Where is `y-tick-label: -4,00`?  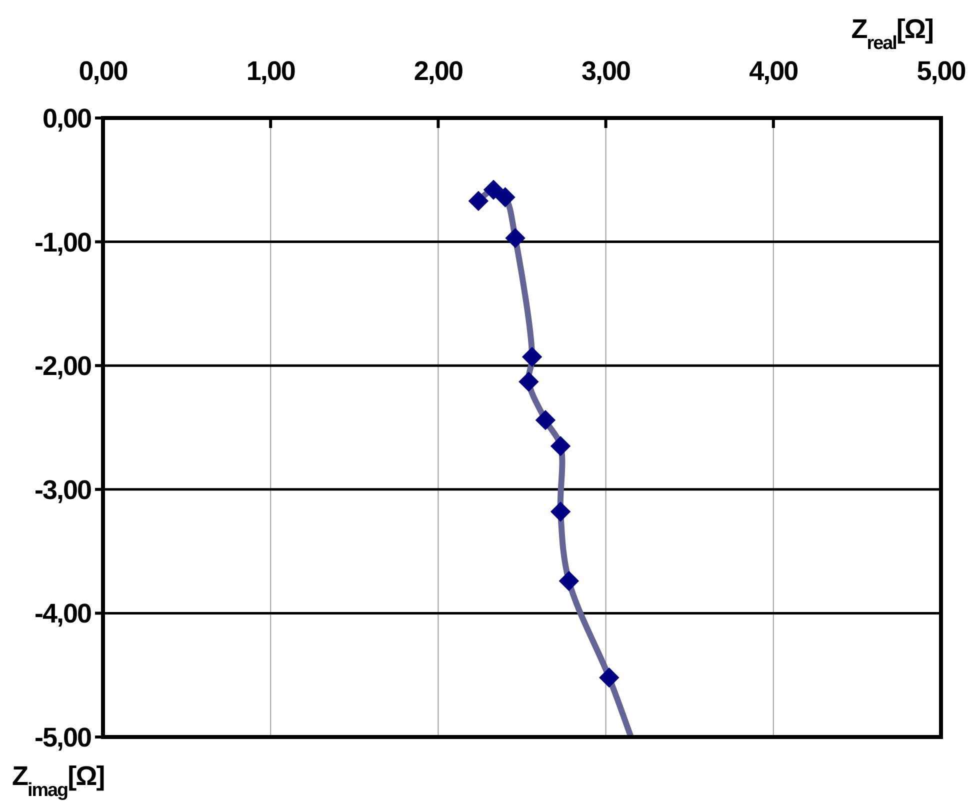 y-tick-label: -4,00 is located at coordinates (62, 613).